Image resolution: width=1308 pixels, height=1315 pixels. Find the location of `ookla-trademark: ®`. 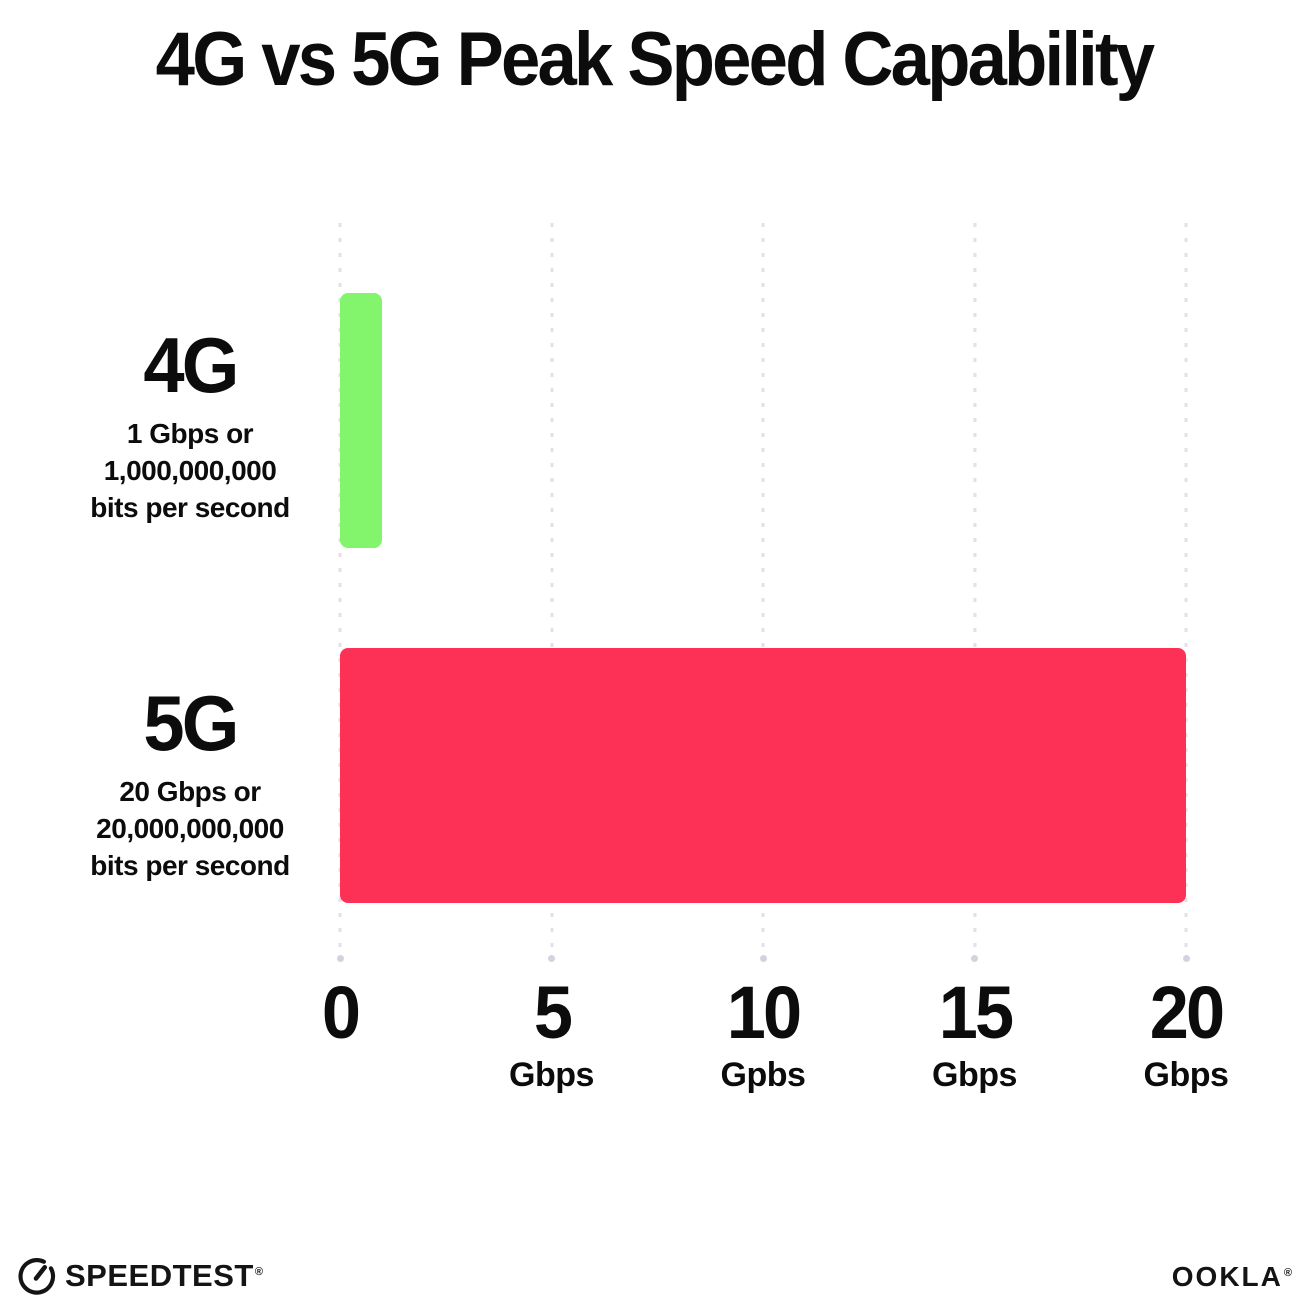

ookla-trademark: ® is located at coordinates (1288, 1272).